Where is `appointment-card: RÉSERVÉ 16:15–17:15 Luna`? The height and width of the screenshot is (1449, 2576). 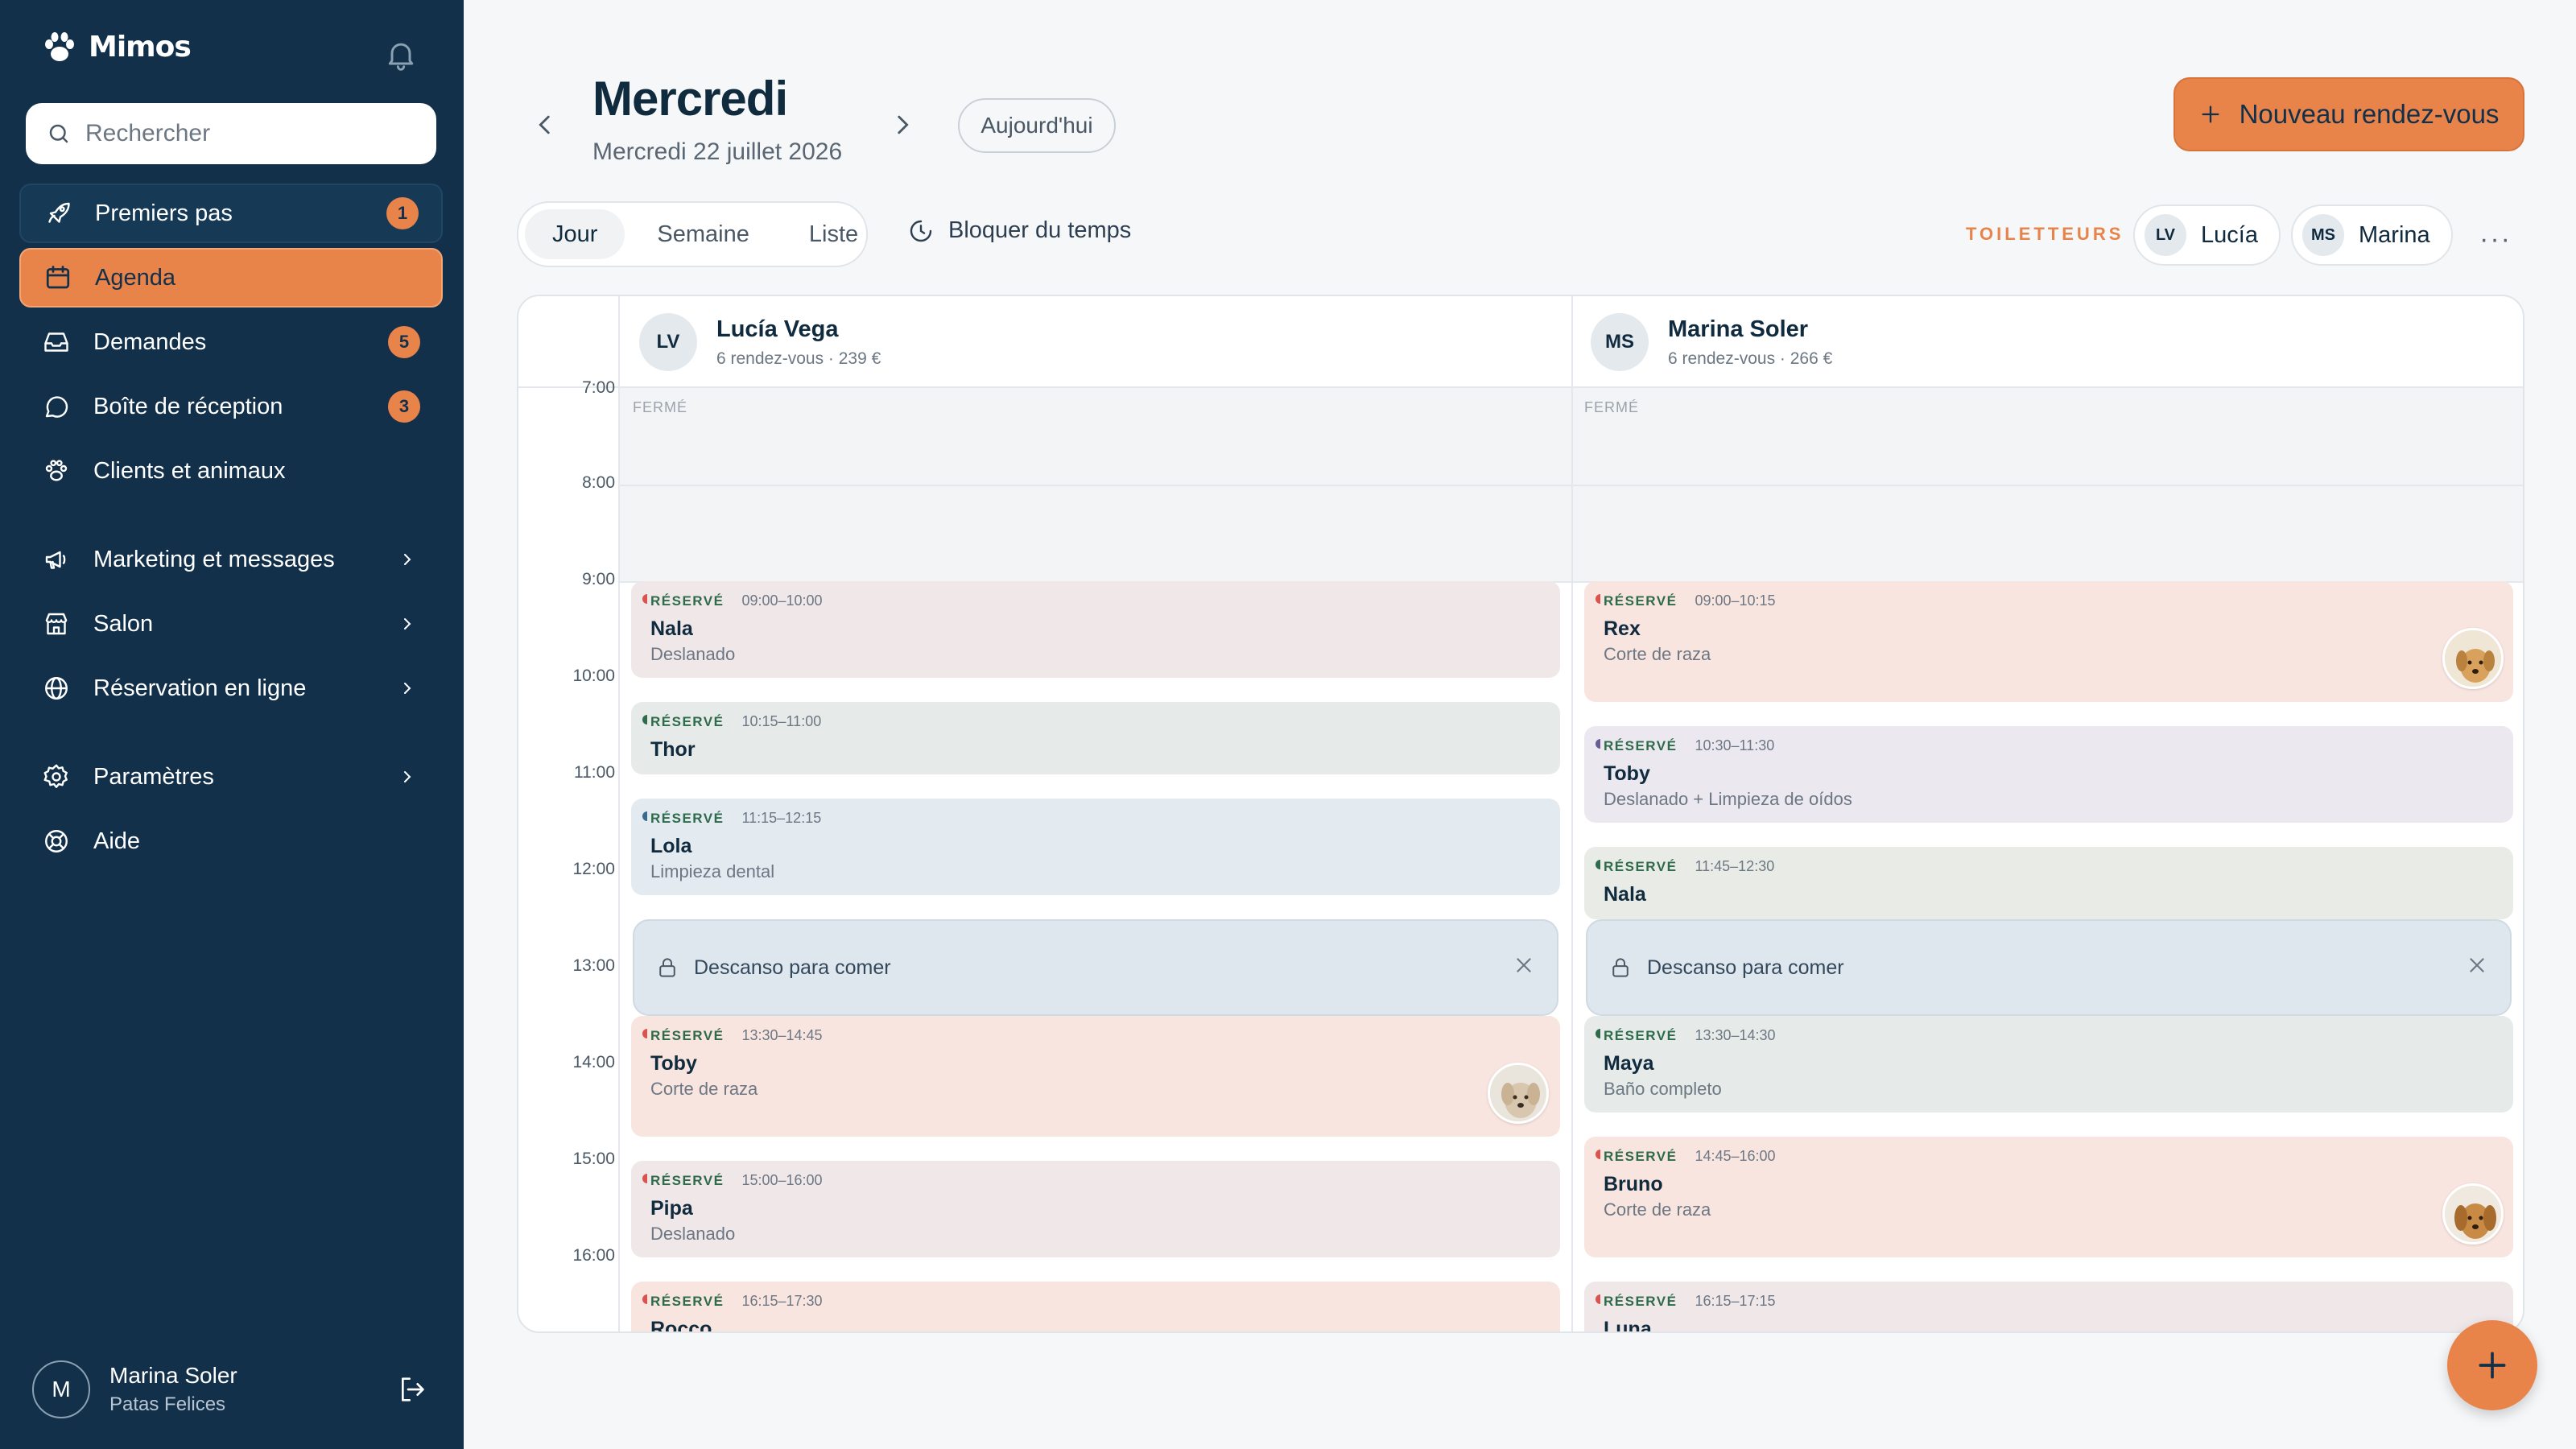 appointment-card: RÉSERVÉ 16:15–17:15 Luna is located at coordinates (2048, 1306).